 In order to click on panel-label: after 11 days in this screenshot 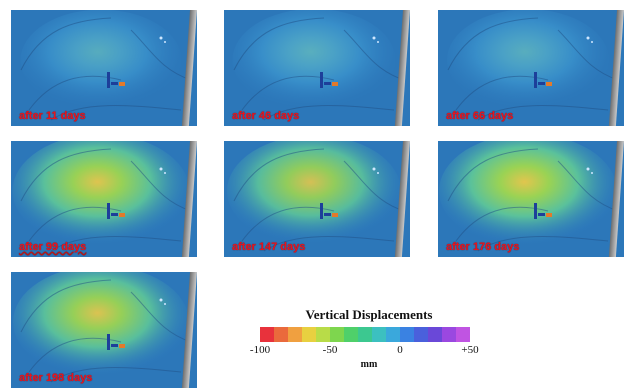, I will do `click(52, 116)`.